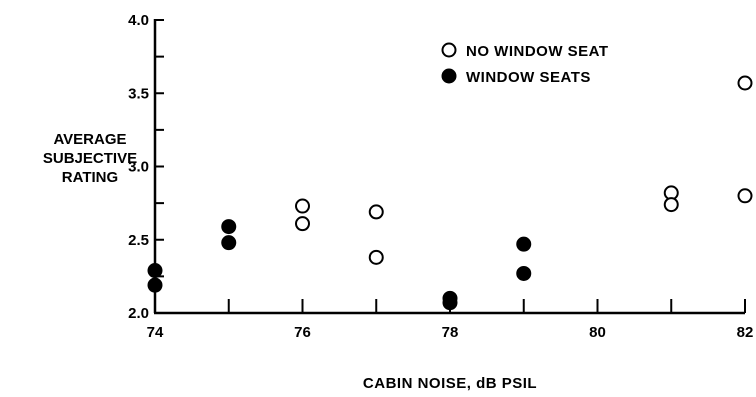  Describe the element at coordinates (90, 177) in the screenshot. I see `y-axis-label-line-3: RATING` at that location.